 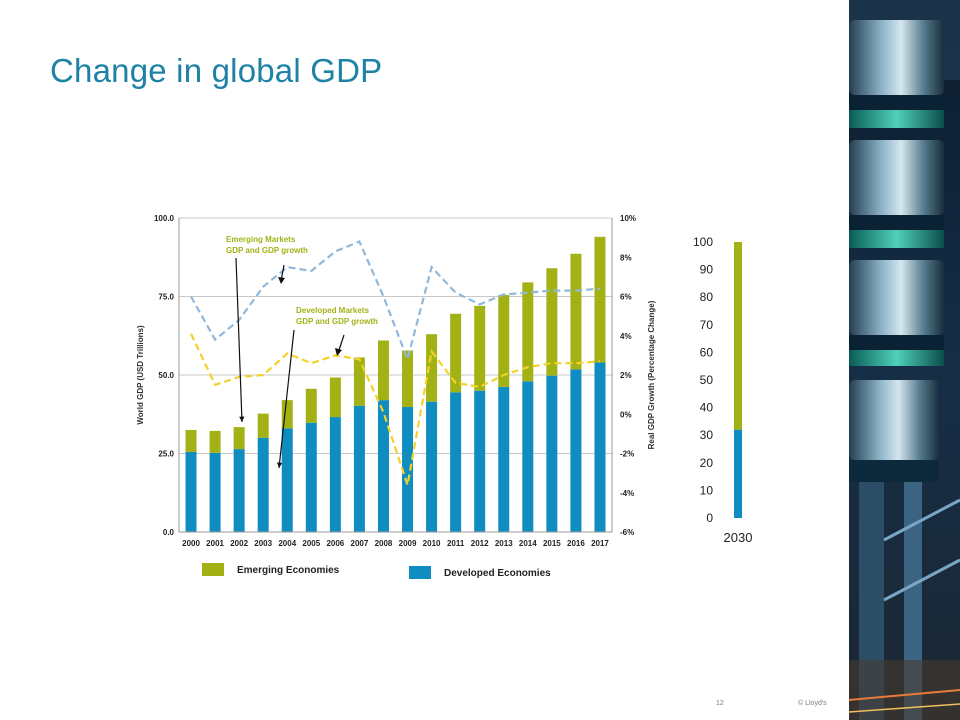 What do you see at coordinates (288, 570) in the screenshot?
I see `legend-label-emerging: Emerging Economies` at bounding box center [288, 570].